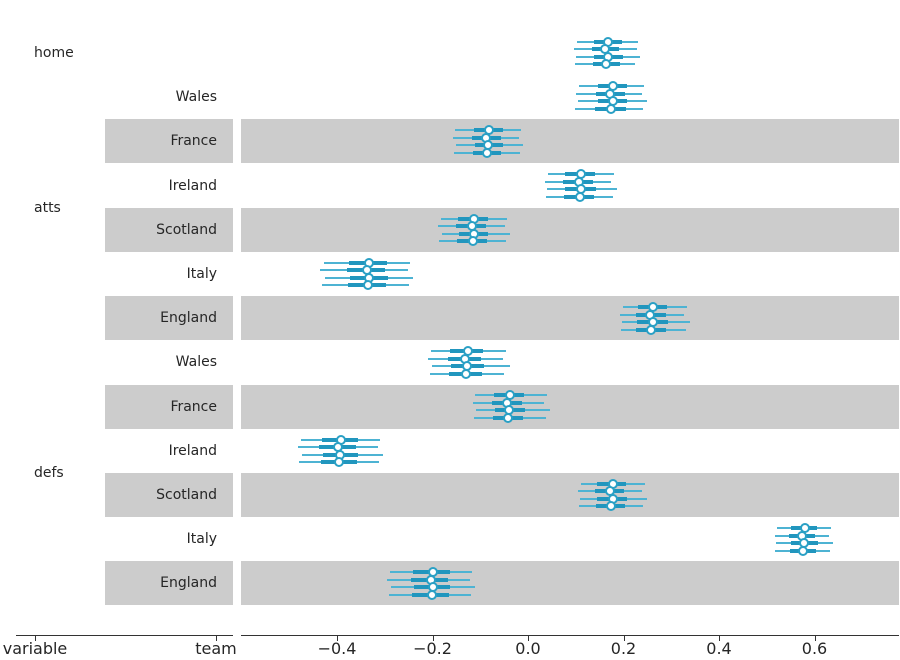 Image resolution: width=900 pixels, height=660 pixels. What do you see at coordinates (54, 53) in the screenshot?
I see `variable-label-home: home` at bounding box center [54, 53].